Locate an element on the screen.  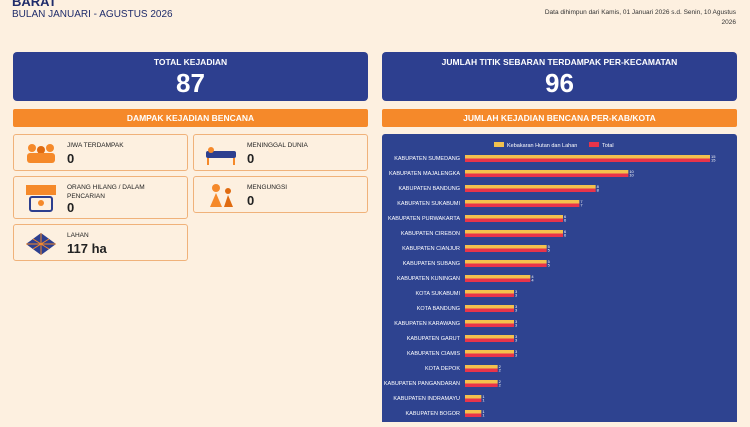
value-label: 8 is located at coordinates (598, 186).